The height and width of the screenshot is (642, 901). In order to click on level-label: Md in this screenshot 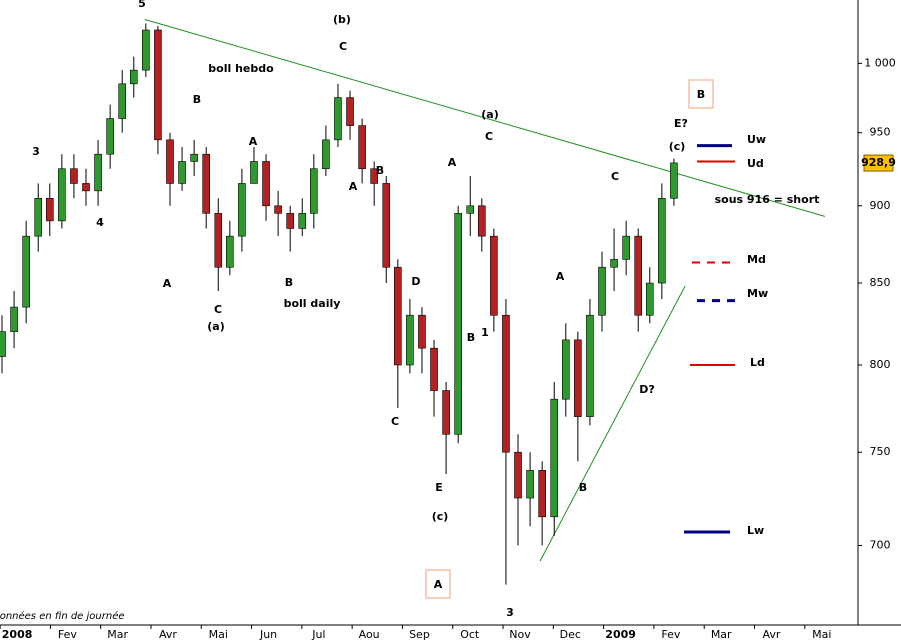, I will do `click(756, 259)`.